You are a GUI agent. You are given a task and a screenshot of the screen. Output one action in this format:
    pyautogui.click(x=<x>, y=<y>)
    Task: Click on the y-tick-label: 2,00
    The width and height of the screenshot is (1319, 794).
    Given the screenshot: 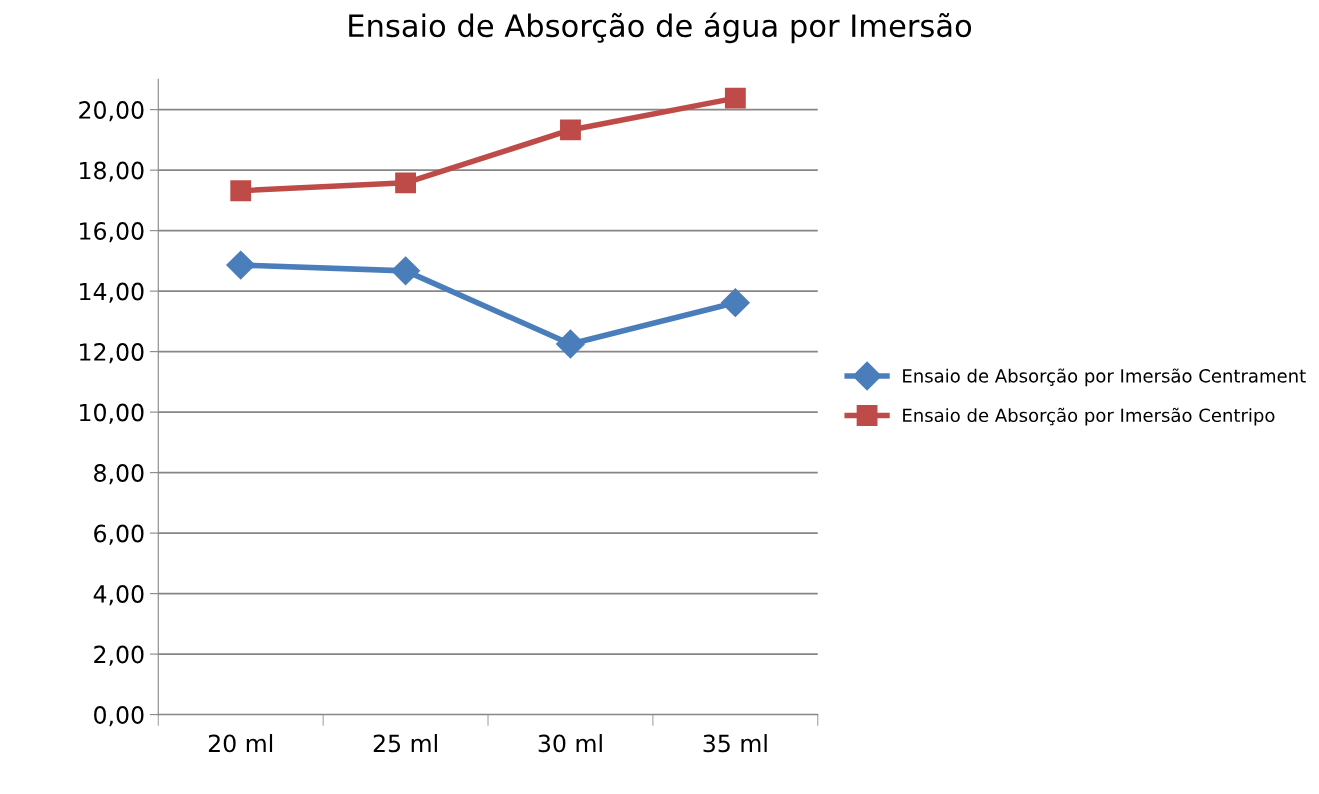 What is the action you would take?
    pyautogui.click(x=119, y=655)
    